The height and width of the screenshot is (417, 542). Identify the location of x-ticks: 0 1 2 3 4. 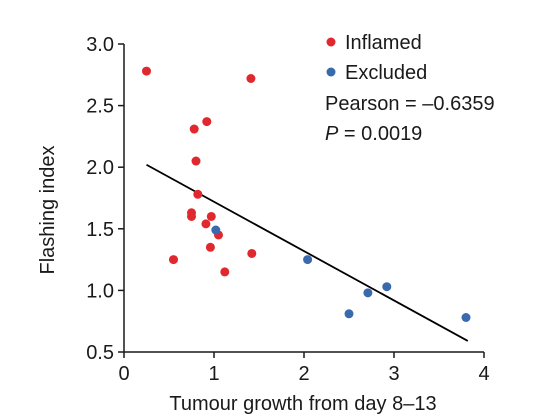
(304, 368).